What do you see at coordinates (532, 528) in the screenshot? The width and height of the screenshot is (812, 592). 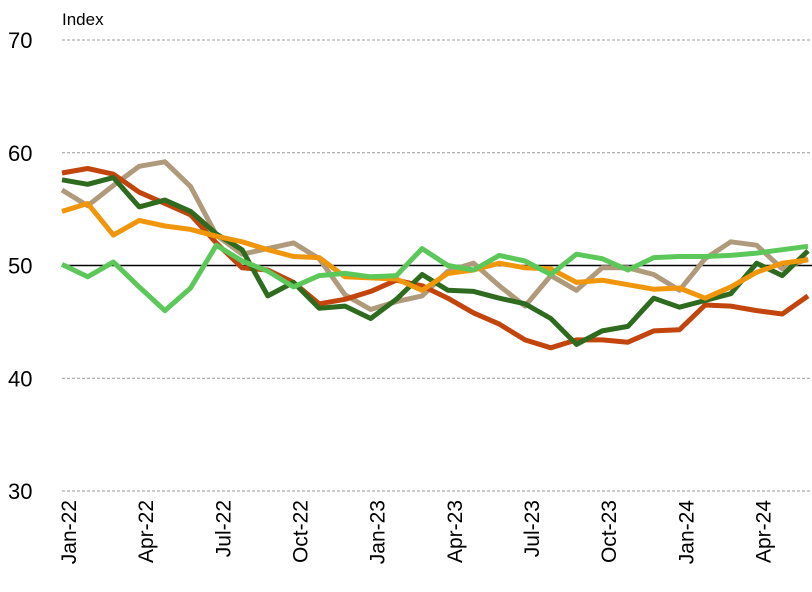 I see `x-tick-label: Jul-23` at bounding box center [532, 528].